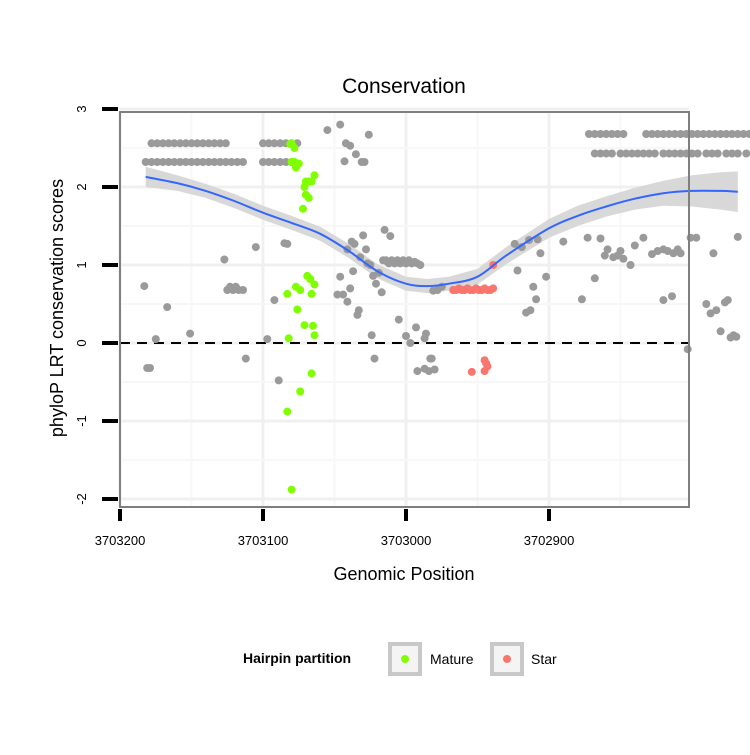  Describe the element at coordinates (544, 659) in the screenshot. I see `legend-label-star: Star` at that location.